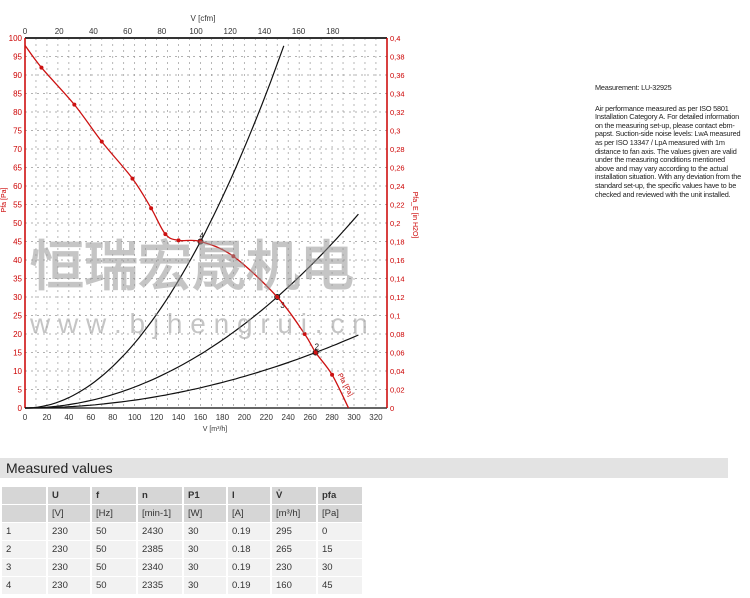 This screenshot has height=598, width=750. Describe the element at coordinates (17, 316) in the screenshot. I see `y-tick-label: 25` at that location.